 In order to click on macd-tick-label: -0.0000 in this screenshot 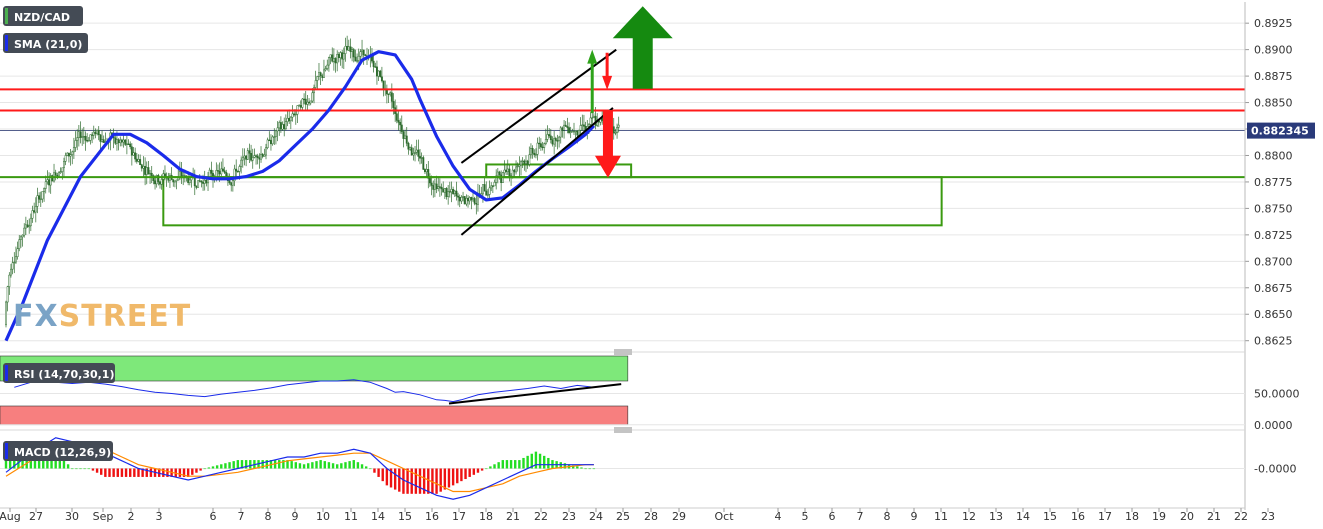, I will do `click(1275, 469)`.